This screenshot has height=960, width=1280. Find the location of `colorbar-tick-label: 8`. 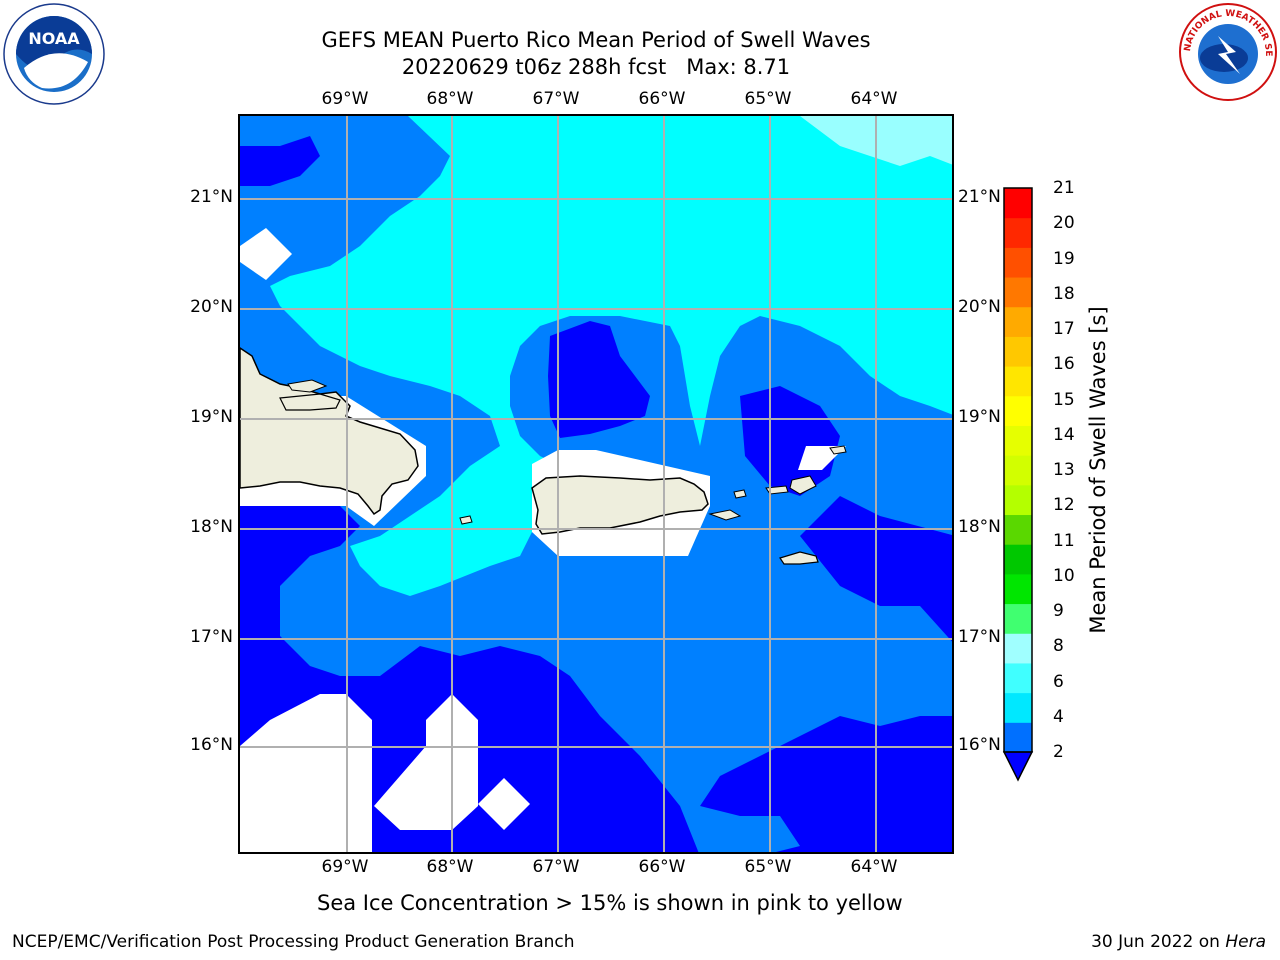

colorbar-tick-label: 8 is located at coordinates (1058, 646).